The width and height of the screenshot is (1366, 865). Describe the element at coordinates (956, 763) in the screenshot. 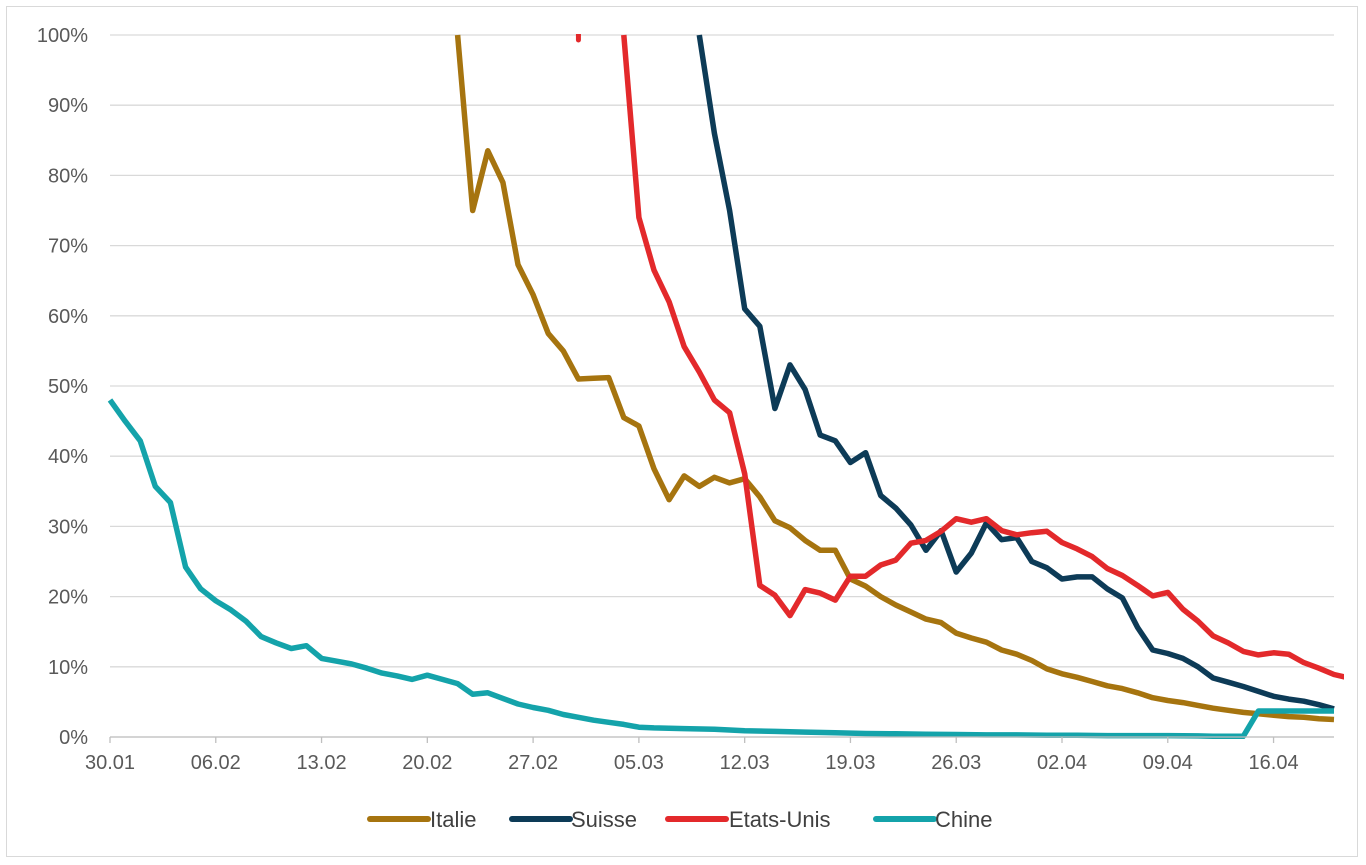

I see `x-tick-label: 26.03` at that location.